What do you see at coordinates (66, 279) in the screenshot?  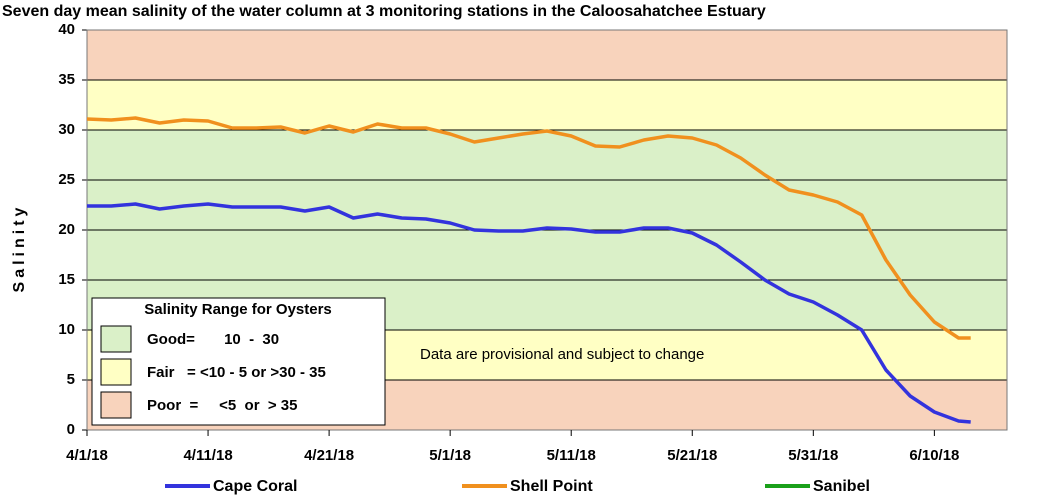 I see `y-tick-label: 15` at bounding box center [66, 279].